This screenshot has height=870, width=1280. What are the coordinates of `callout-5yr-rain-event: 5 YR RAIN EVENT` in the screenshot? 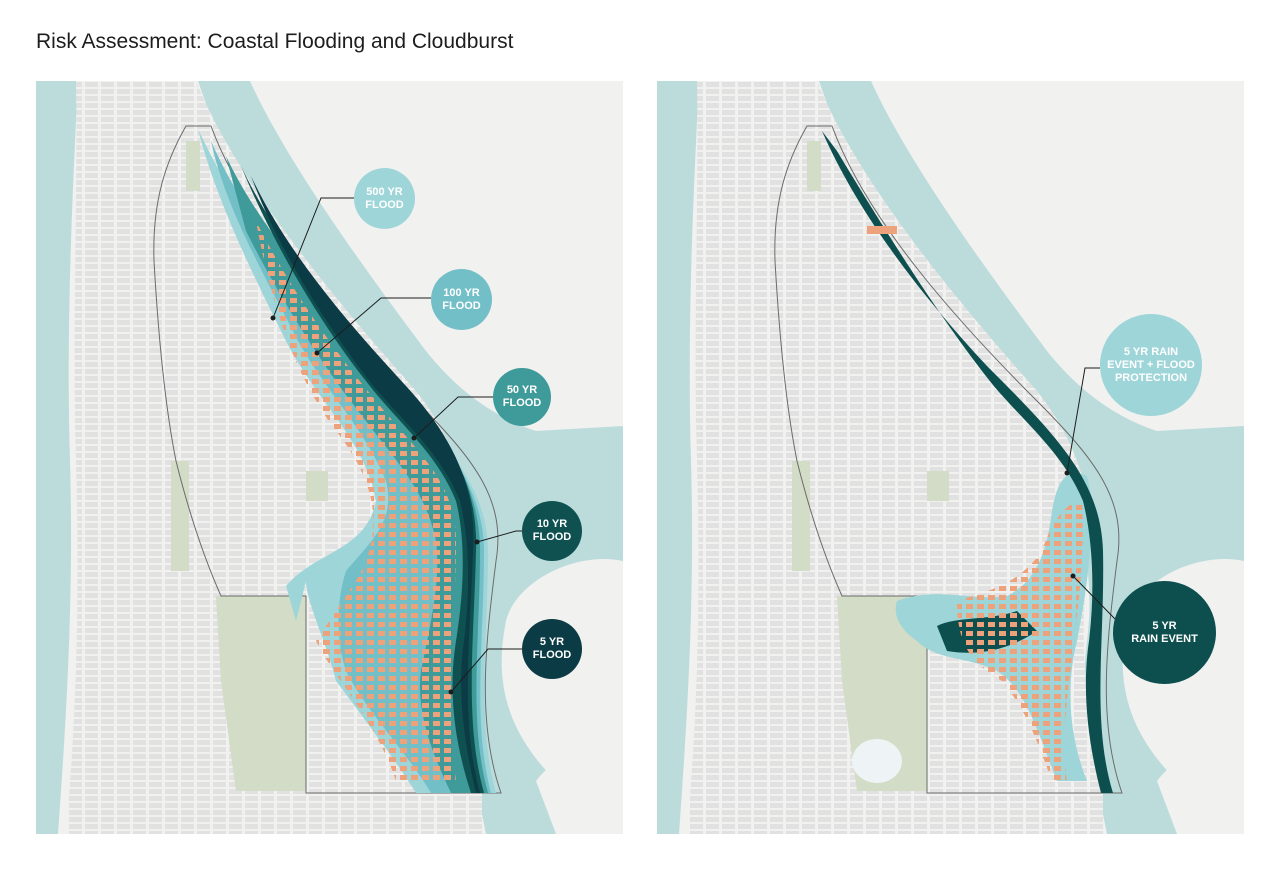 It's located at (1164, 632).